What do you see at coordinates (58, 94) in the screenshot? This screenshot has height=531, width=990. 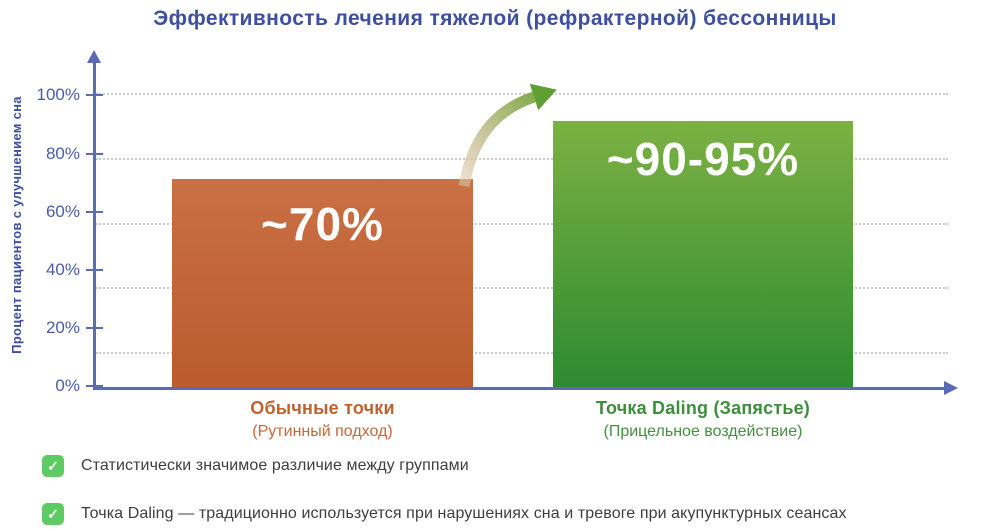 I see `y-tick-label: 100%` at bounding box center [58, 94].